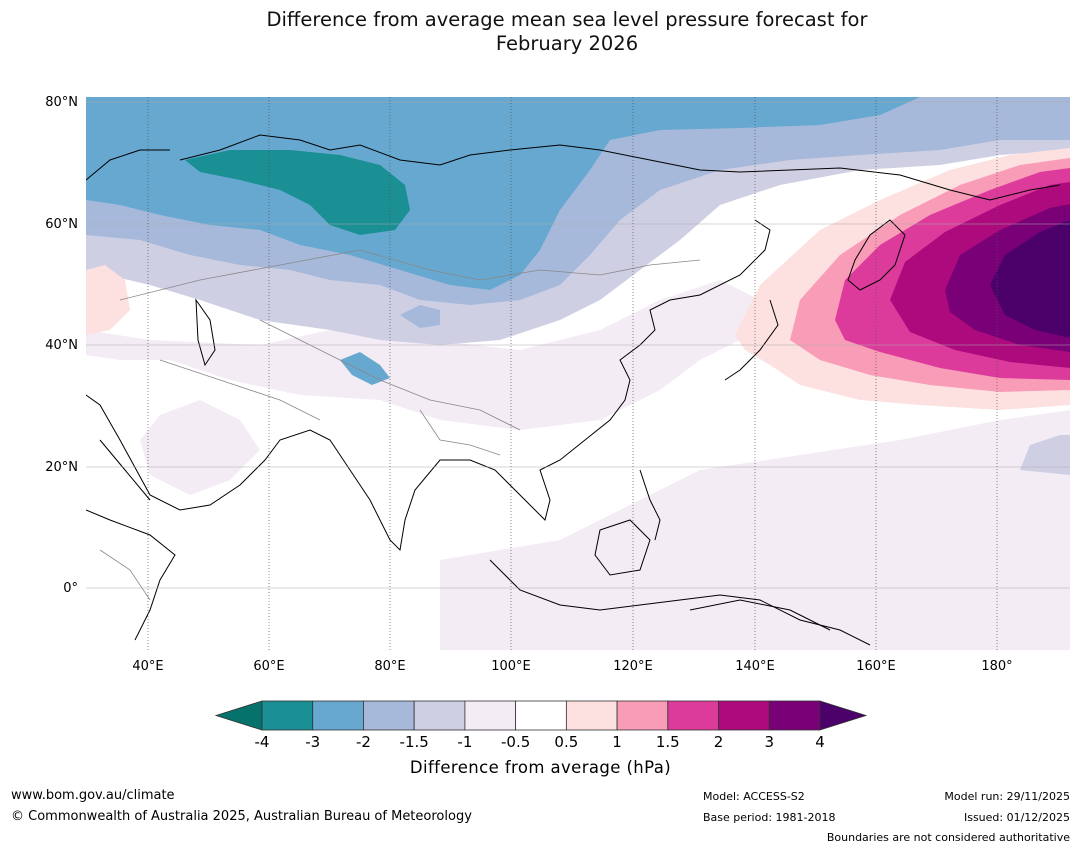  I want to click on coast-arctic, so click(620, 167).